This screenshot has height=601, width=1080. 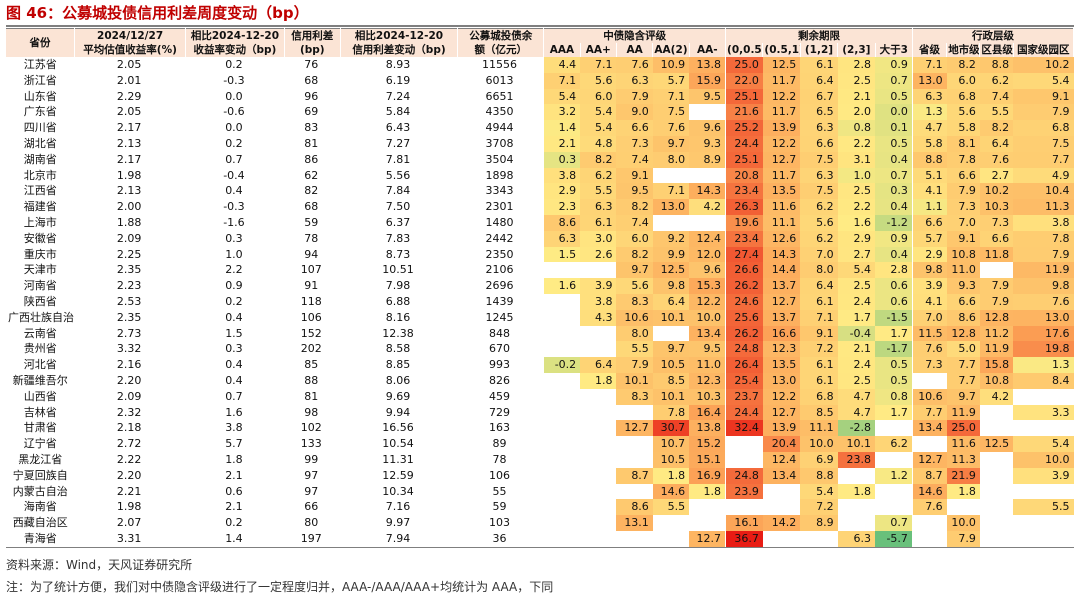 What do you see at coordinates (499, 128) in the screenshot?
I see `balance-cell: 4944` at bounding box center [499, 128].